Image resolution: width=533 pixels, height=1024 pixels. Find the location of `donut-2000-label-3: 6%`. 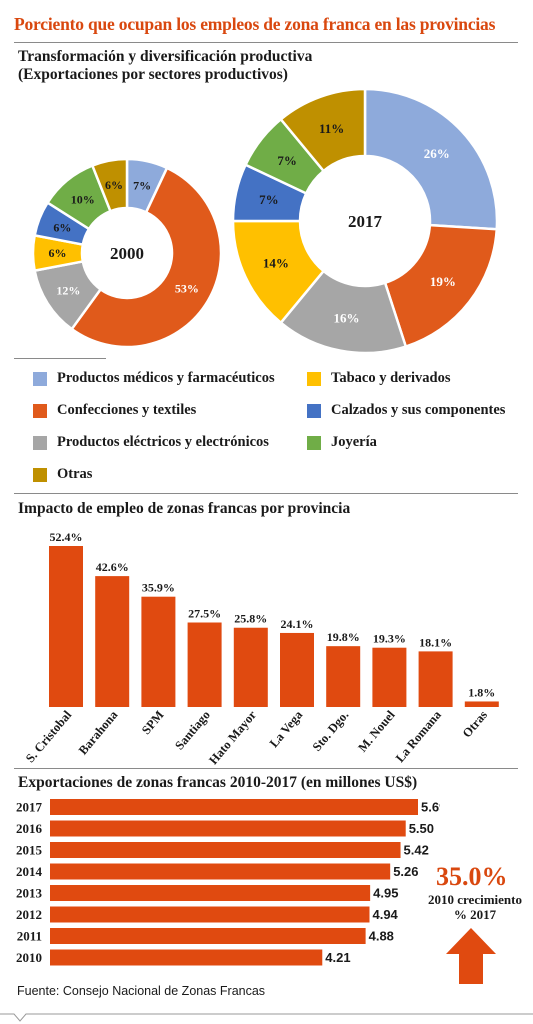

donut-2000-label-3: 6% is located at coordinates (58, 253).